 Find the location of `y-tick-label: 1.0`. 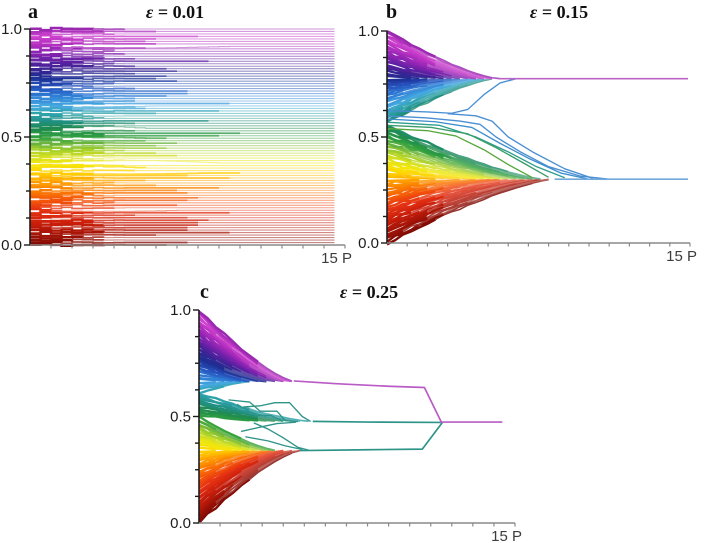

y-tick-label: 1.0 is located at coordinates (368, 31).